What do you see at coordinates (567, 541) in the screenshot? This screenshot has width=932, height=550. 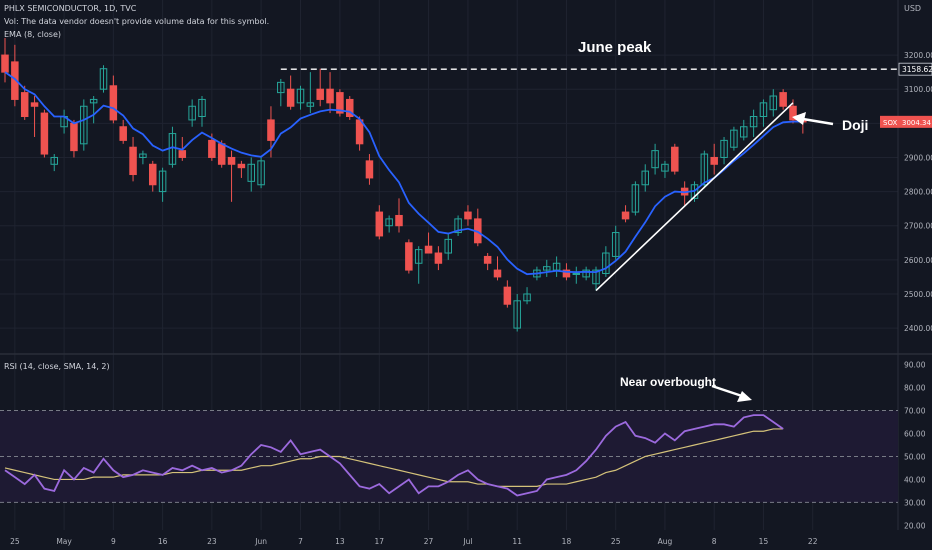 I see `time-tick-label: 18` at bounding box center [567, 541].